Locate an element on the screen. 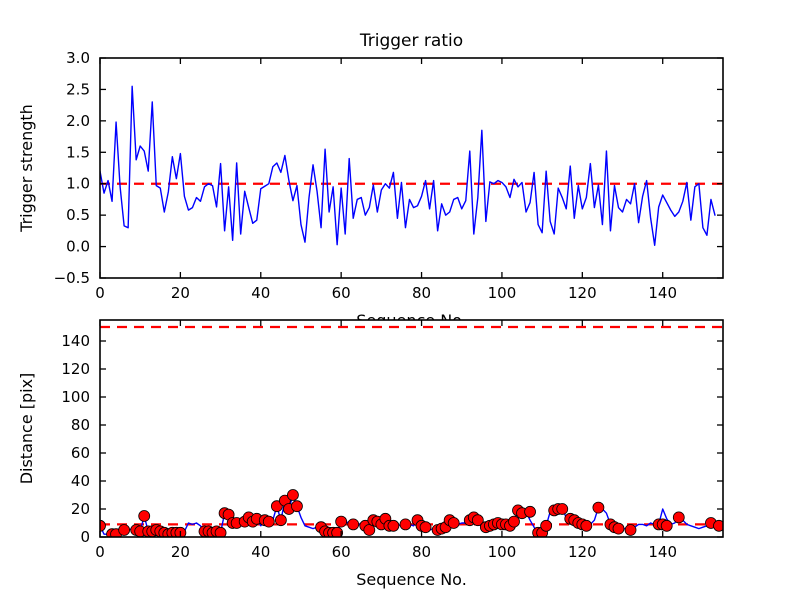 The image size is (800, 600). y-tick-label: 2.5 is located at coordinates (78, 89).